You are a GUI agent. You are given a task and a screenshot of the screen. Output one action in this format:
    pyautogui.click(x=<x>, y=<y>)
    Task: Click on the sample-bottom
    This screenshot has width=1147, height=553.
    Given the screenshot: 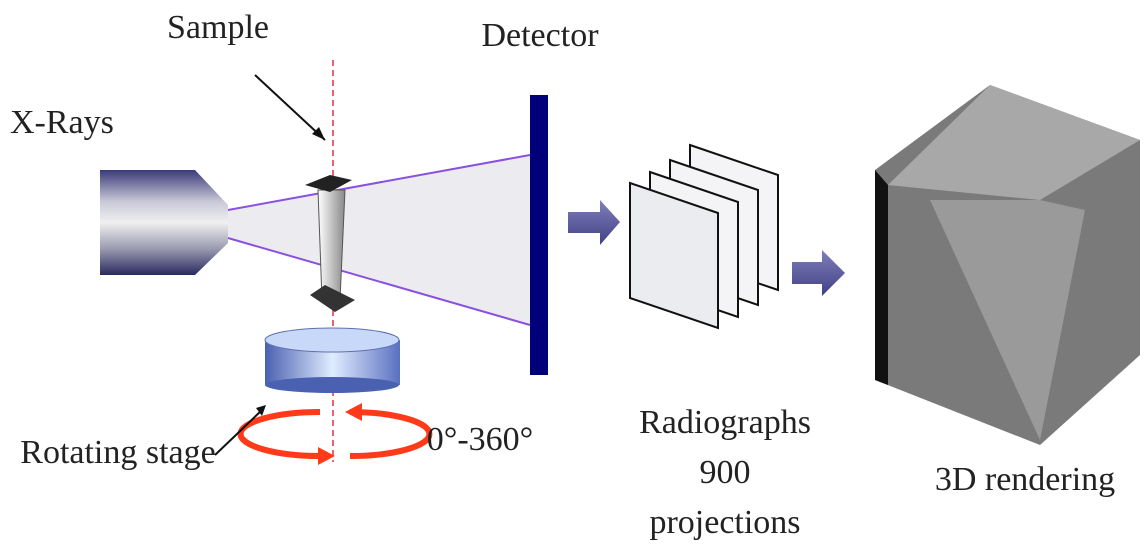 What is the action you would take?
    pyautogui.click(x=332, y=298)
    